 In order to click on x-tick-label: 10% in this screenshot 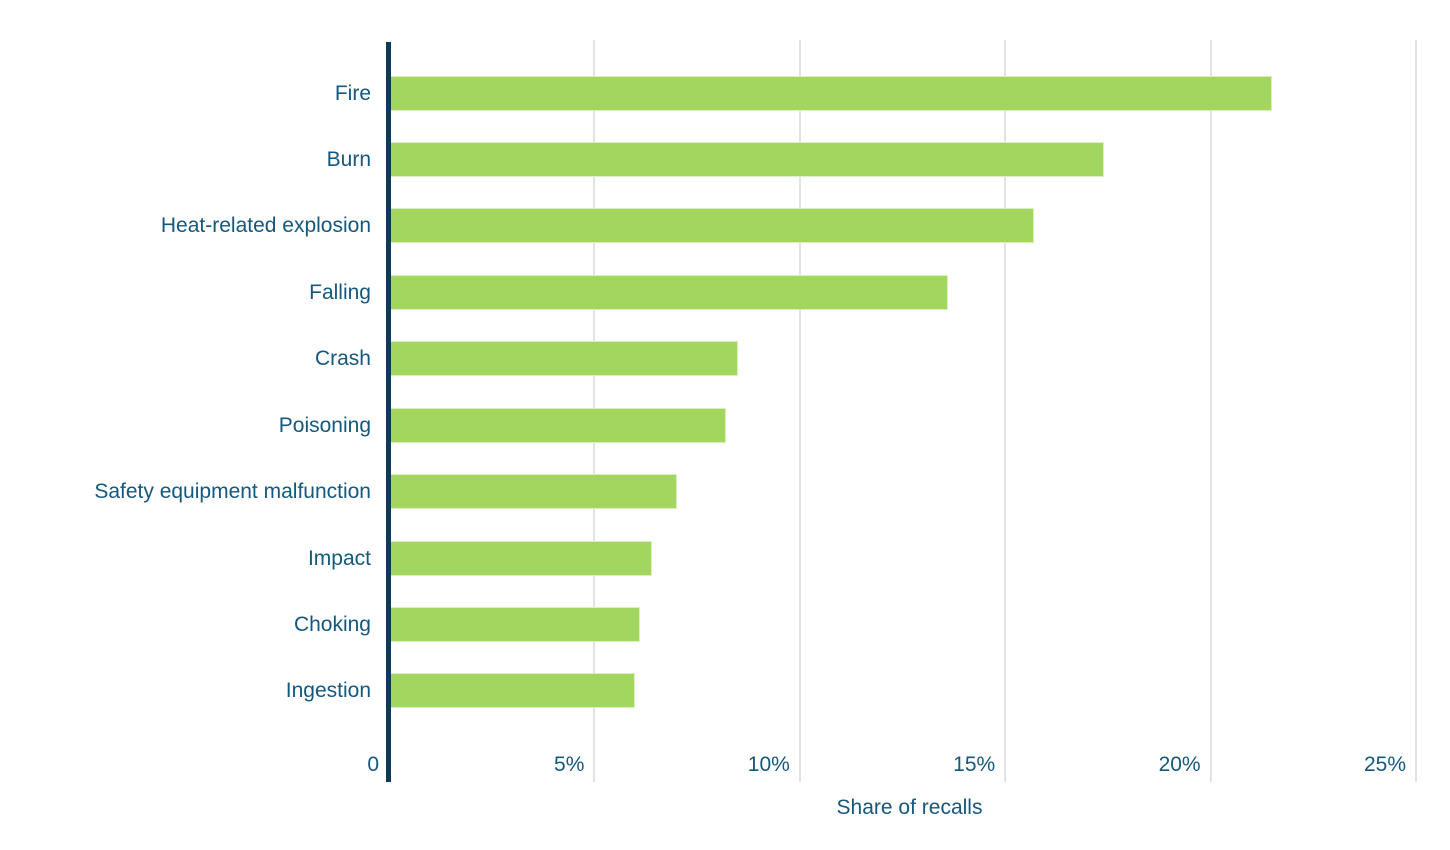, I will do `click(768, 764)`.